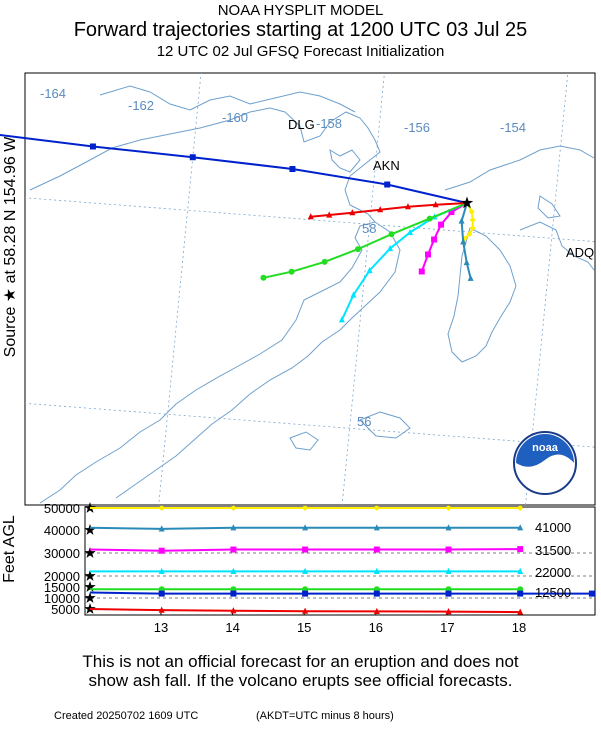 Image resolution: width=601 pixels, height=730 pixels. Describe the element at coordinates (235, 117) in the screenshot. I see `longitude-label: -160` at that location.